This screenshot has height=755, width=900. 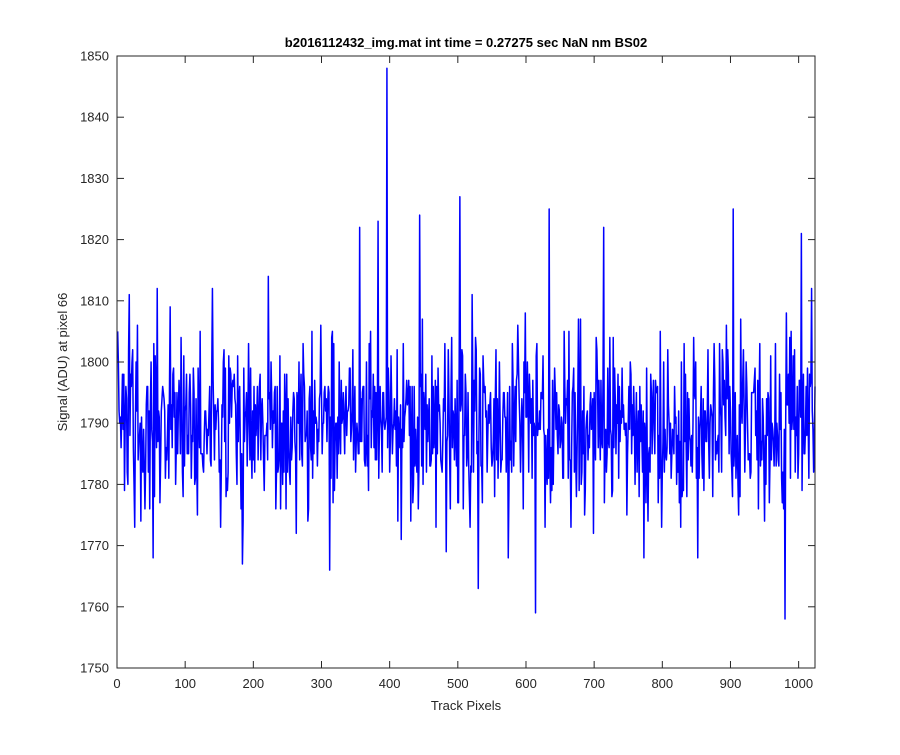 I want to click on x-tick-label: 500, so click(x=458, y=683).